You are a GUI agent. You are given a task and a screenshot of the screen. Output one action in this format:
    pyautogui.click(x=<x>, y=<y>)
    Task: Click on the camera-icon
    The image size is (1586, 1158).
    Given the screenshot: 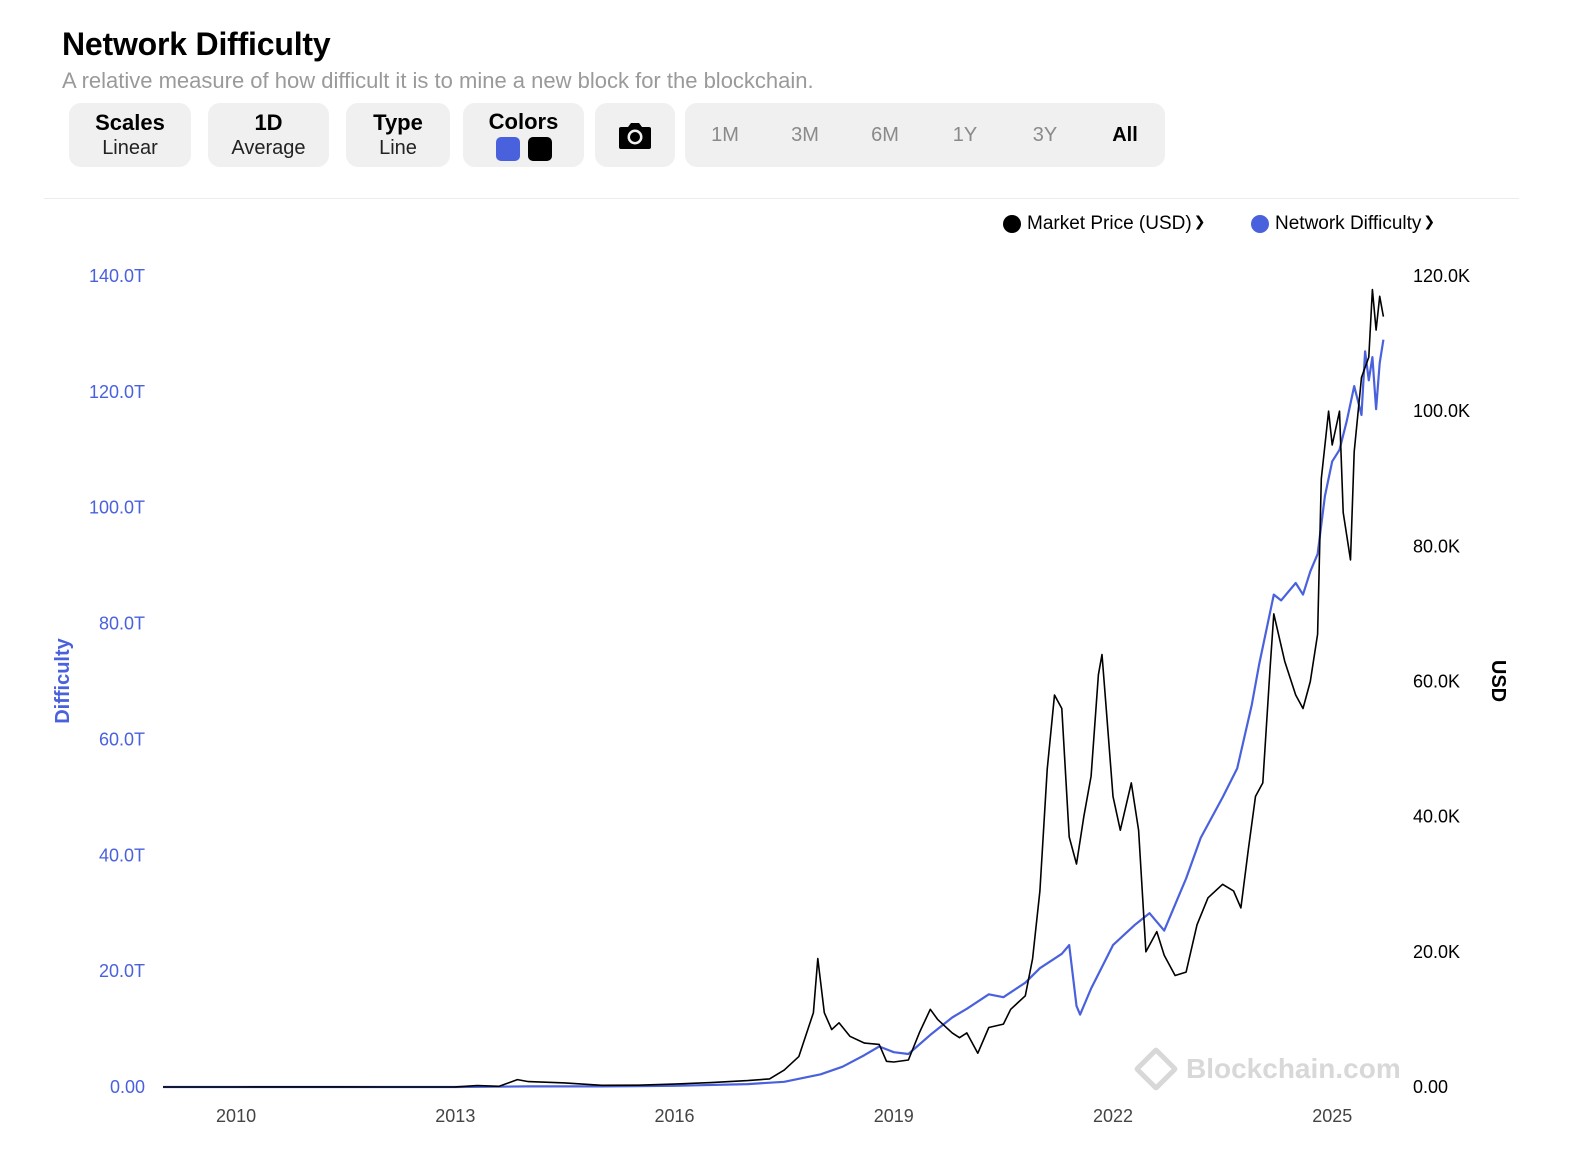 What is the action you would take?
    pyautogui.click(x=635, y=136)
    